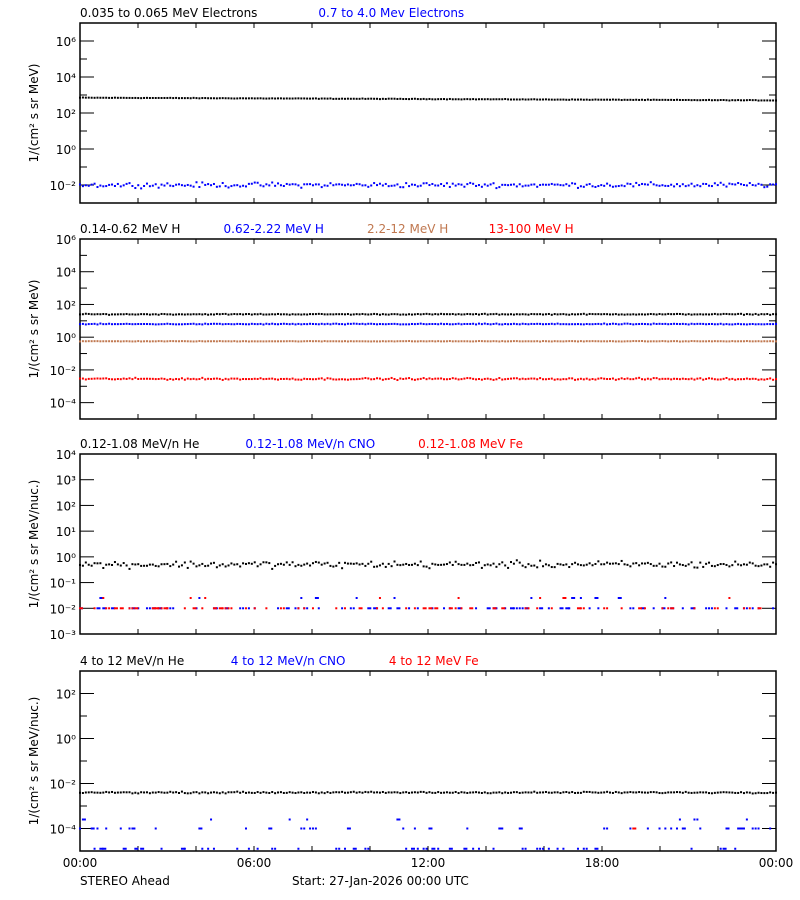  What do you see at coordinates (428, 863) in the screenshot?
I see `x-tick-label: 12:00` at bounding box center [428, 863].